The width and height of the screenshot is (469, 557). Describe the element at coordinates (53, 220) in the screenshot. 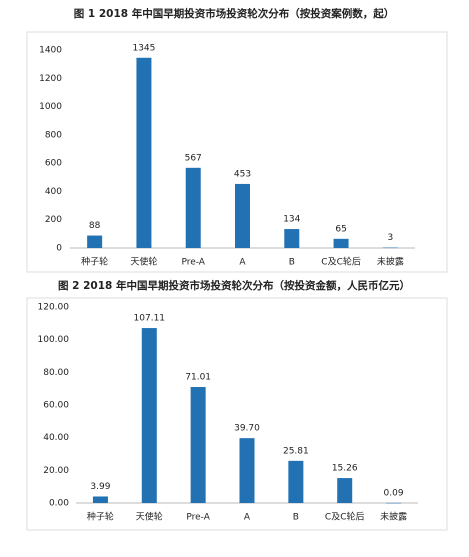

I see `y-tick-label: 200` at that location.